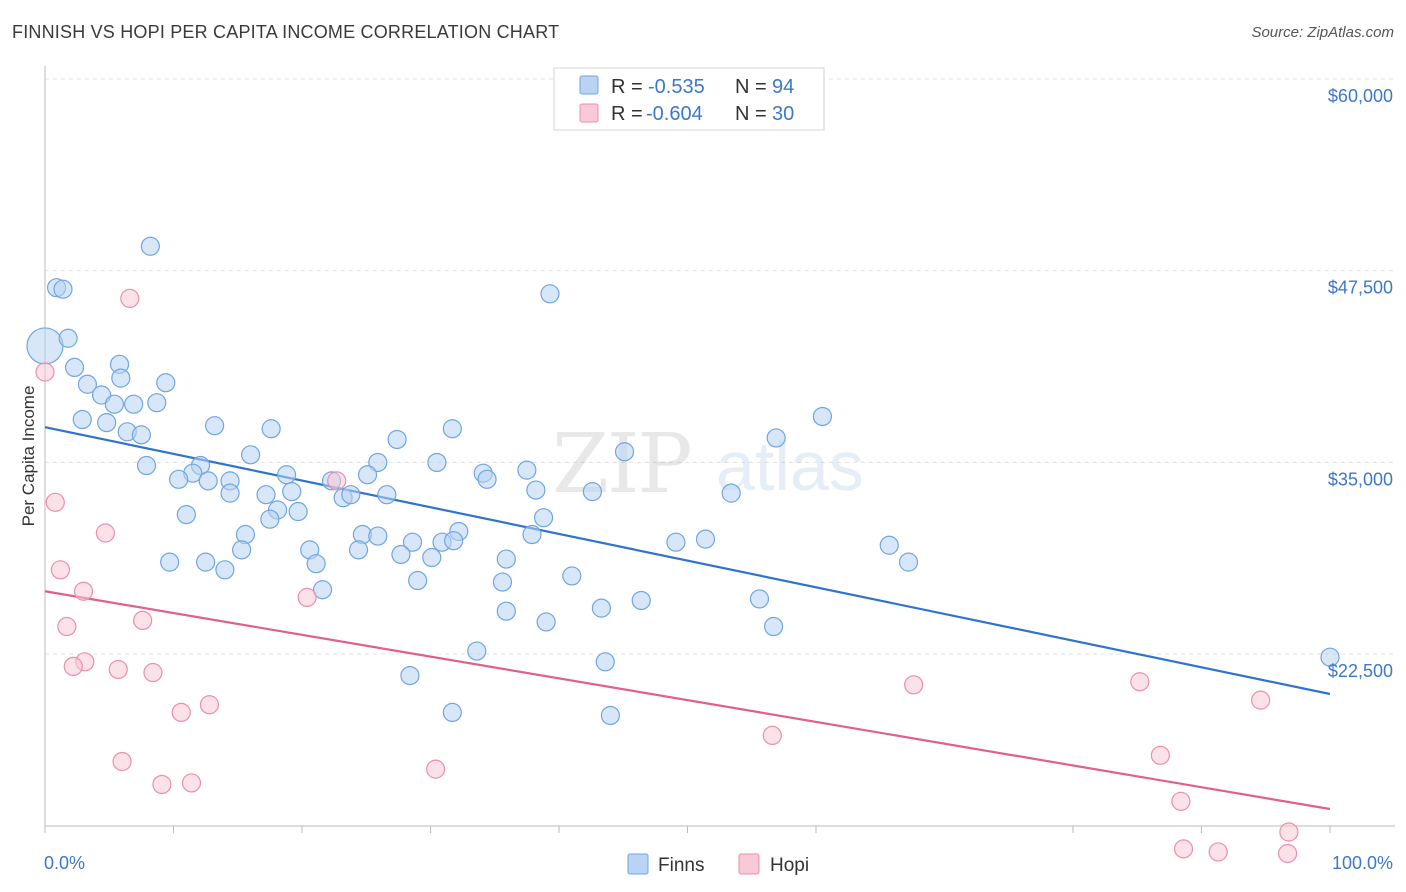  I want to click on stats-legend-r-label-hopi: R =, so click(627, 114).